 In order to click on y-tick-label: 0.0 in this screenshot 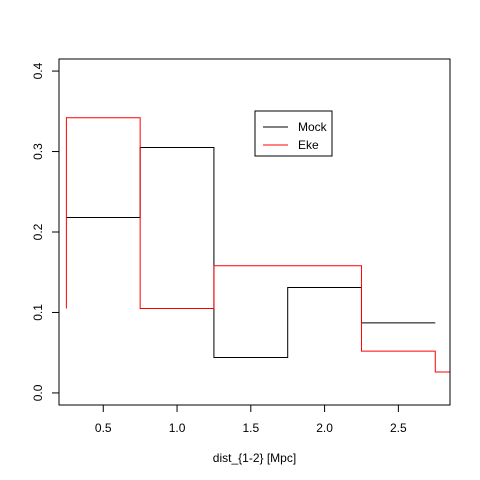, I will do `click(38, 392)`.